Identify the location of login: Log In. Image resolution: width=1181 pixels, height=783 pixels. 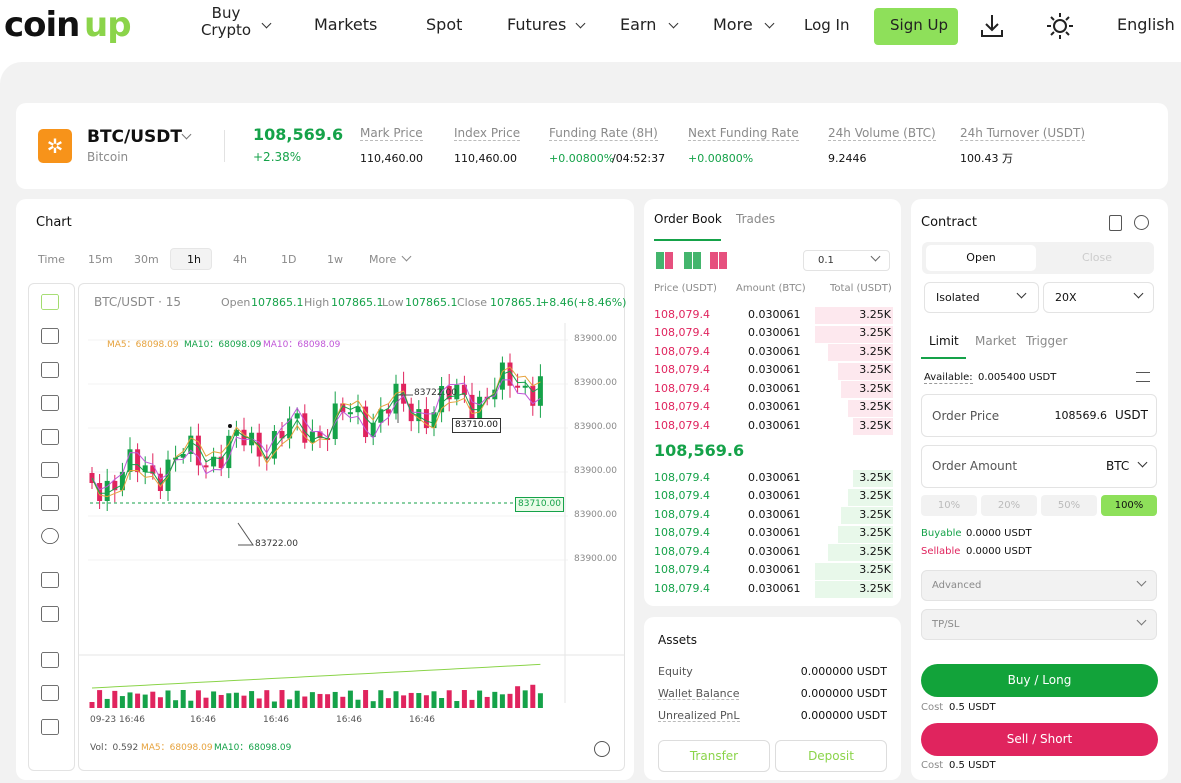
(827, 24).